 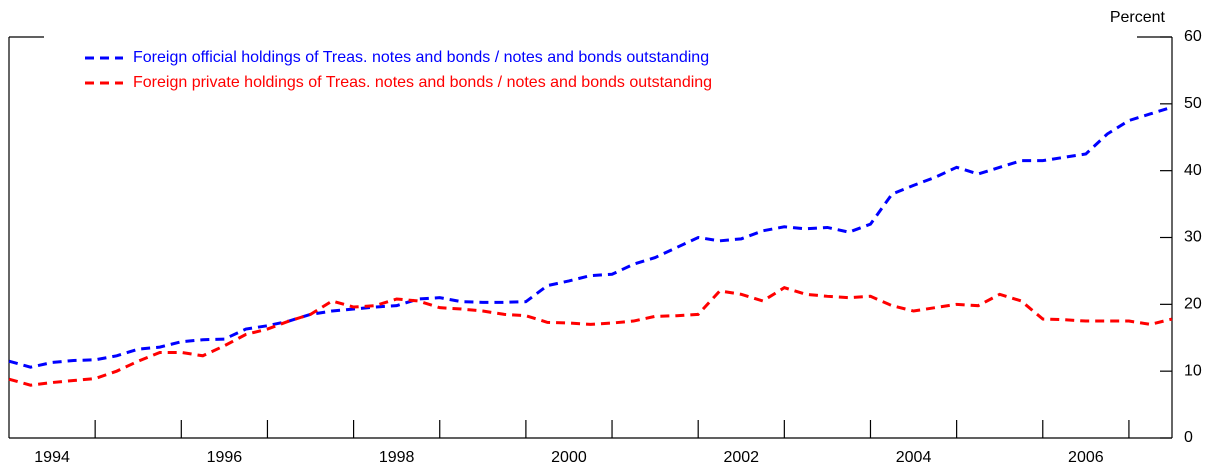 What do you see at coordinates (1138, 17) in the screenshot?
I see `y-axis-label: Percent` at bounding box center [1138, 17].